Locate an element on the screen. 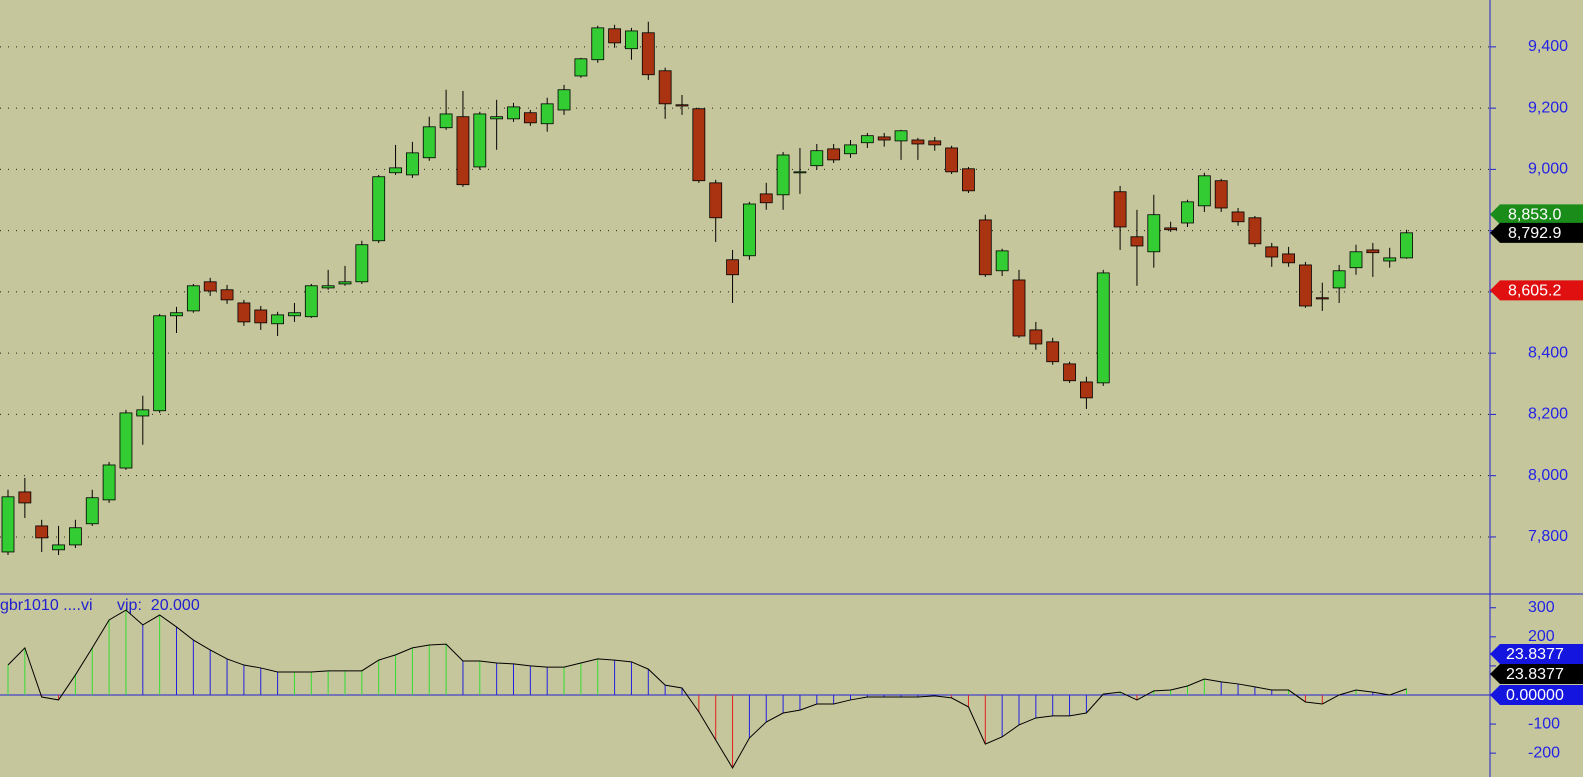  y-tick-label: 7,800 is located at coordinates (1548, 536).